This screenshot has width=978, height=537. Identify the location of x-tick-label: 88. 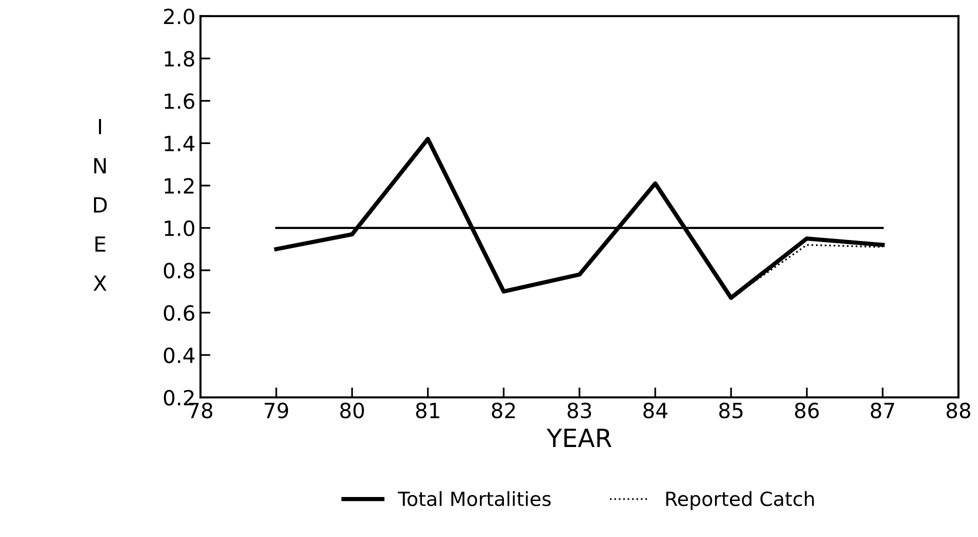
(958, 410).